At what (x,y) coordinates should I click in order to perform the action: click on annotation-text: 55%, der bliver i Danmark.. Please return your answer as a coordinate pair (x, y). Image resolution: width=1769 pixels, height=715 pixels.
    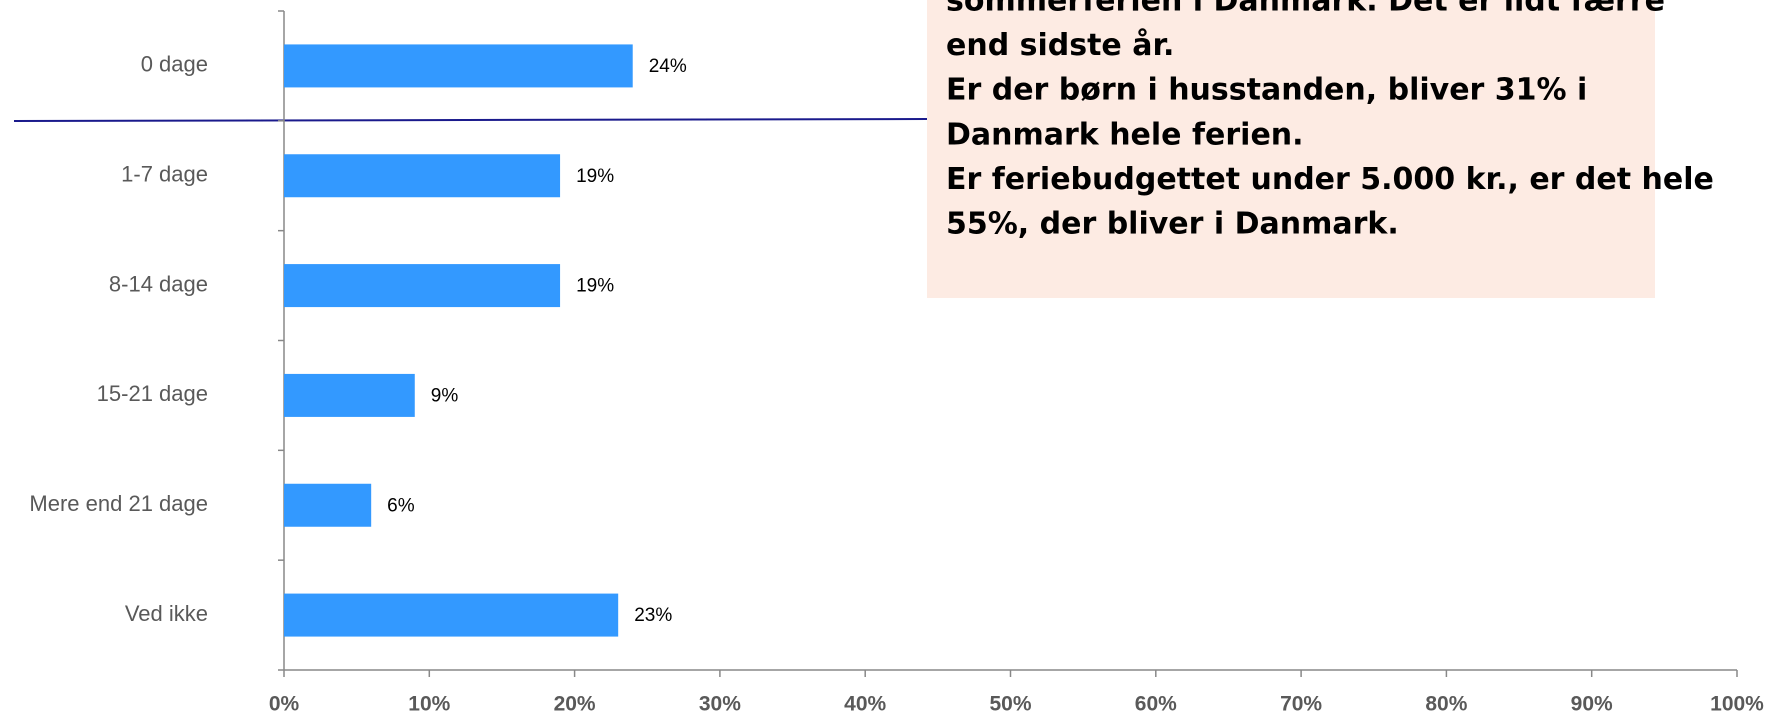
    Looking at the image, I should click on (1172, 224).